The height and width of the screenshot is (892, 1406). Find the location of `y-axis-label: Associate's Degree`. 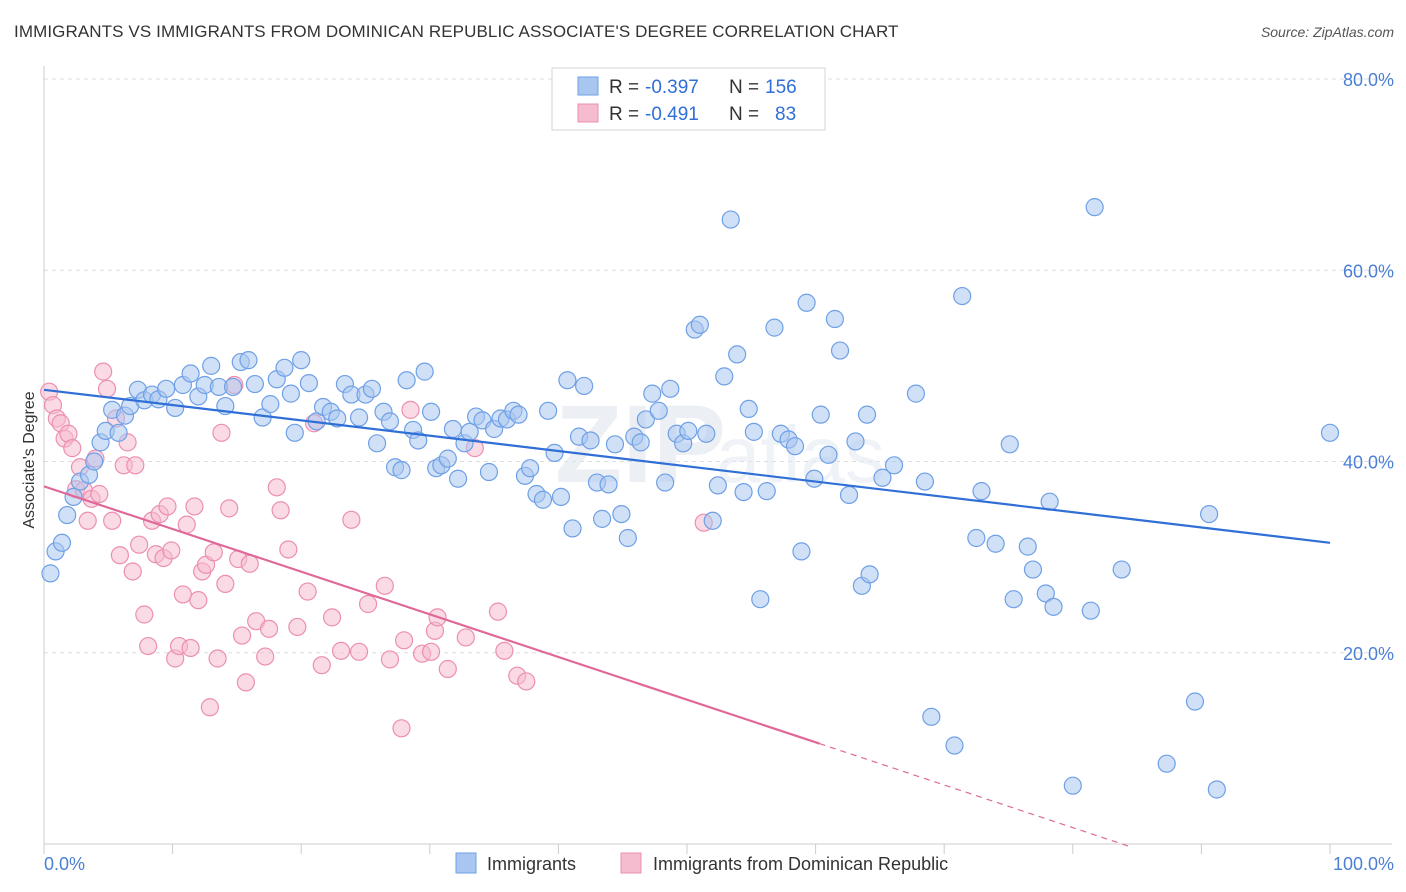

y-axis-label: Associate's Degree is located at coordinates (29, 459).